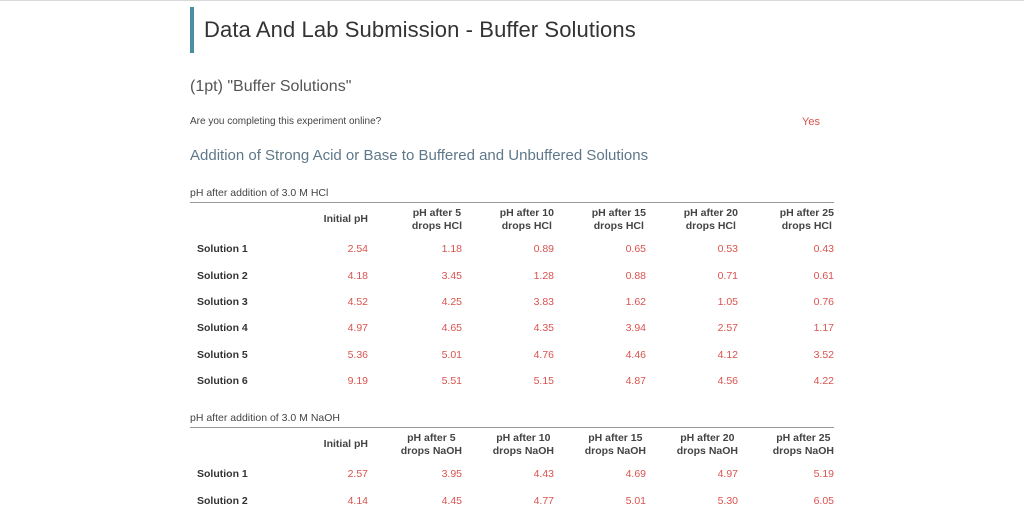 This screenshot has height=514, width=1024. Describe the element at coordinates (235, 444) in the screenshot. I see `naoh-header-corner` at that location.